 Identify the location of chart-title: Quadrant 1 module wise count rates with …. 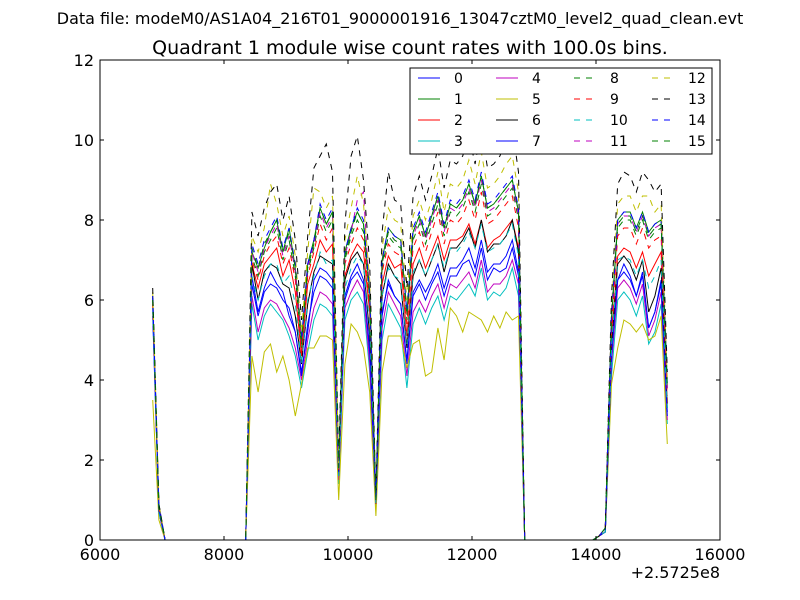
(410, 48).